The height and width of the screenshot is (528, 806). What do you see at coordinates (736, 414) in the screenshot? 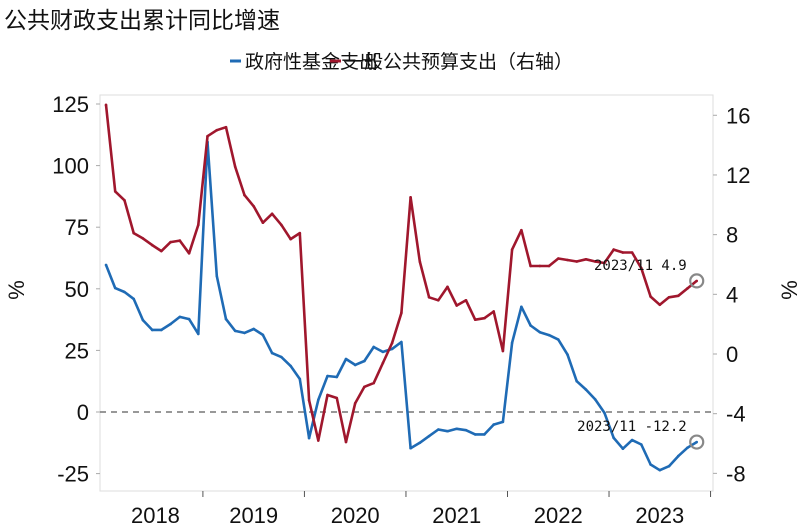
I see `right-tick-label: -4` at bounding box center [736, 414].